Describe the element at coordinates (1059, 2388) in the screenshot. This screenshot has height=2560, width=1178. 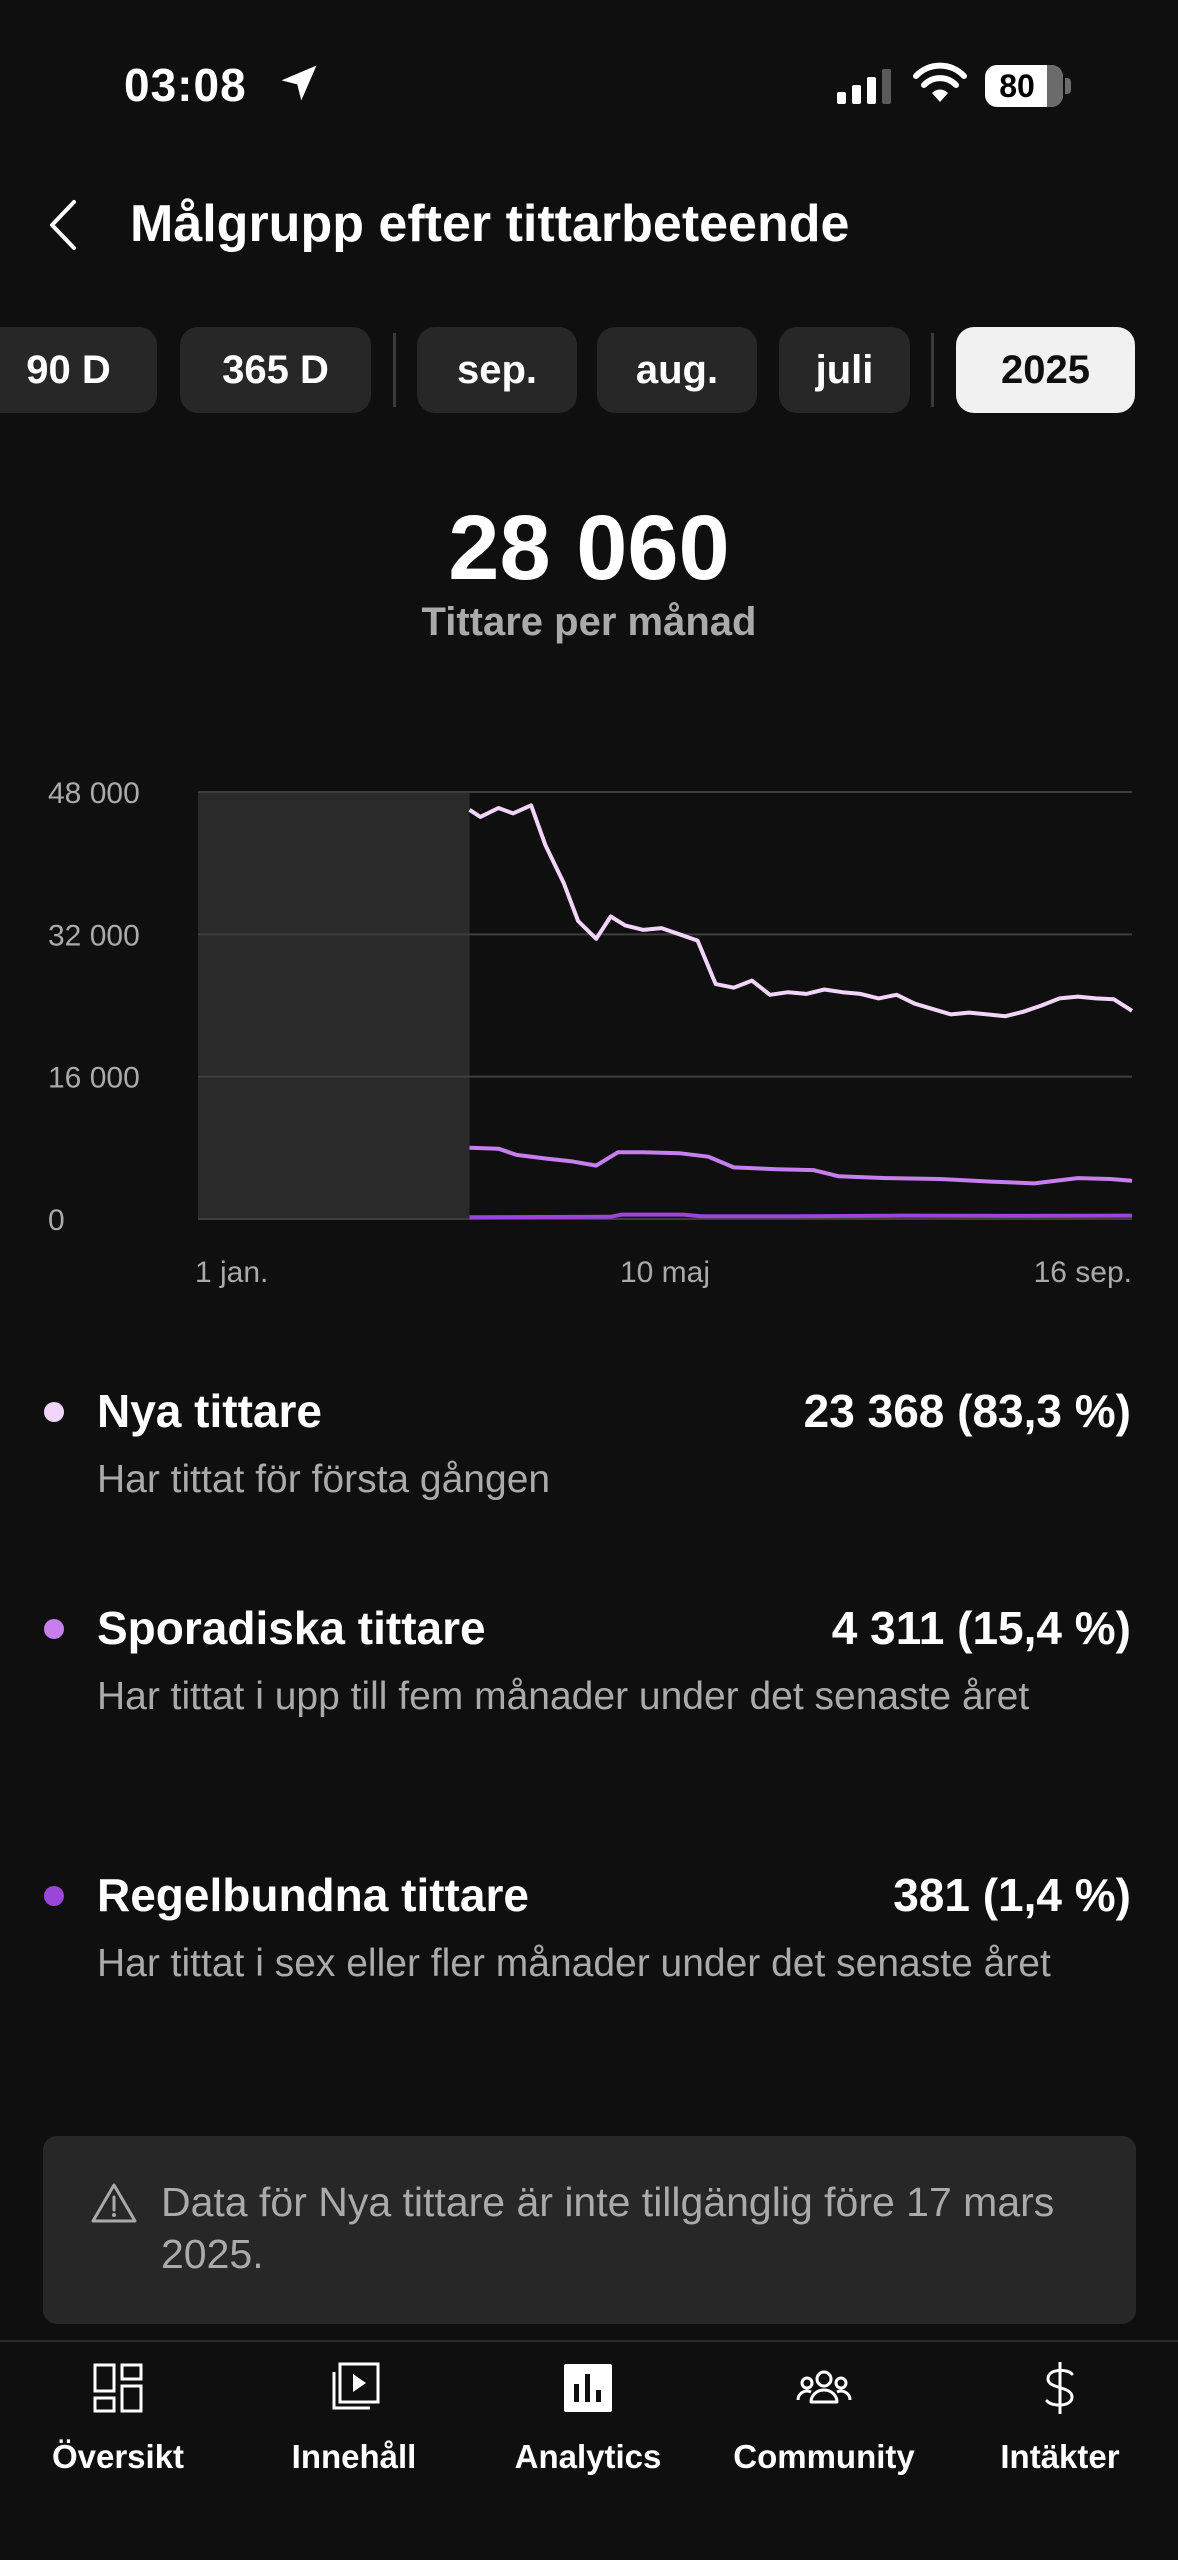
I see `dollar-icon` at that location.